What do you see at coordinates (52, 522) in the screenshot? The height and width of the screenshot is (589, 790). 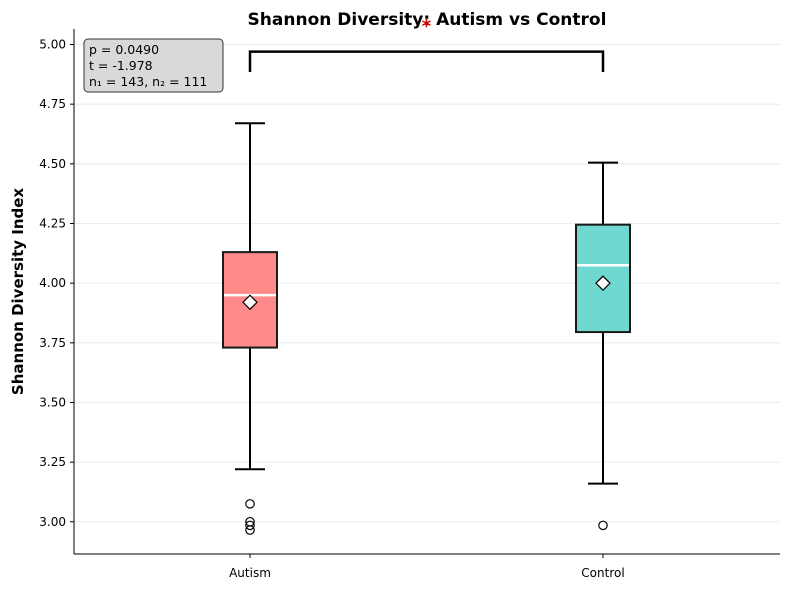 I see `y-tick-label: 3.00` at bounding box center [52, 522].